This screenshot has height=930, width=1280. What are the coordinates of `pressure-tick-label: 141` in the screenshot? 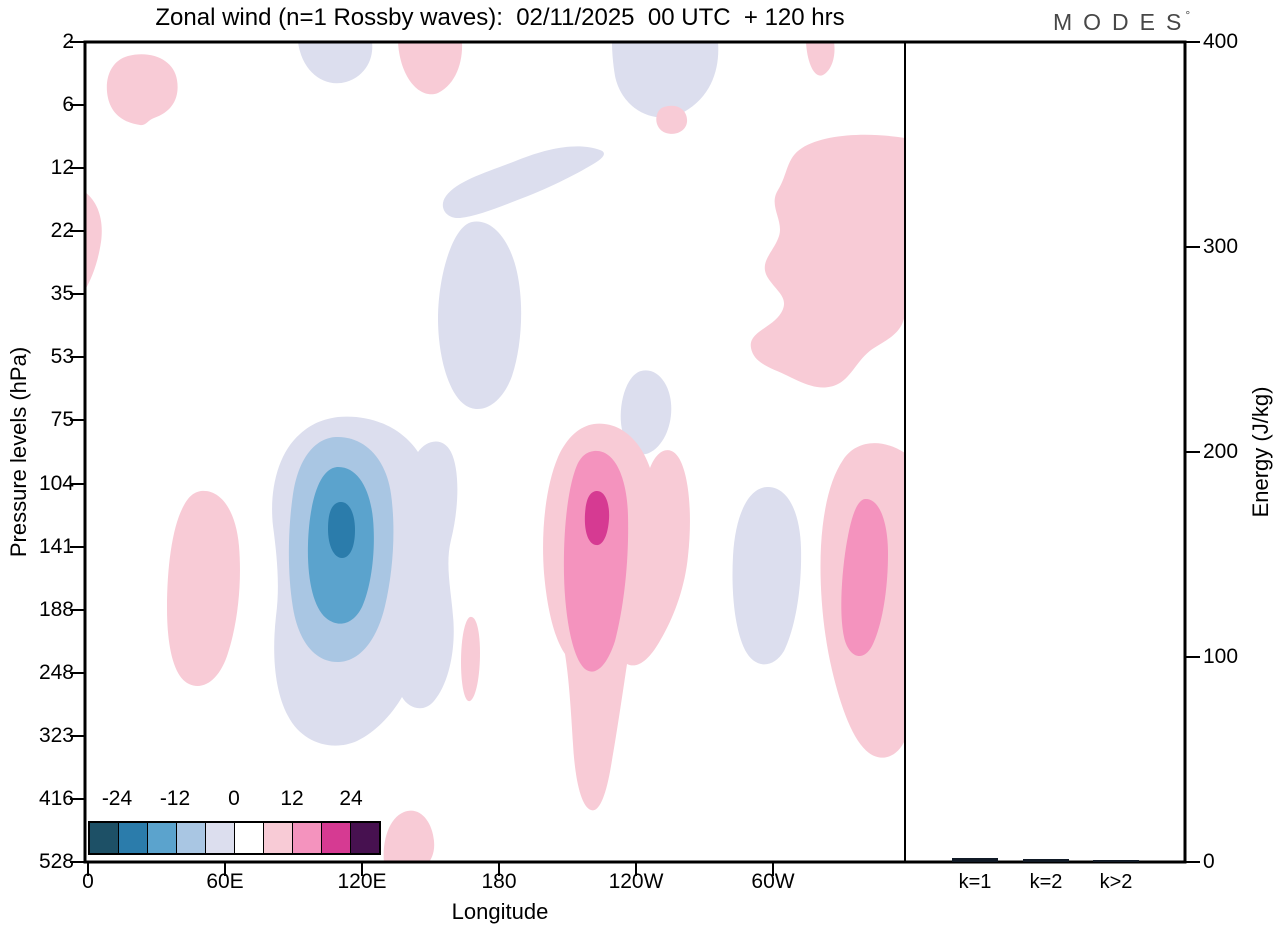 It's located at (56, 546).